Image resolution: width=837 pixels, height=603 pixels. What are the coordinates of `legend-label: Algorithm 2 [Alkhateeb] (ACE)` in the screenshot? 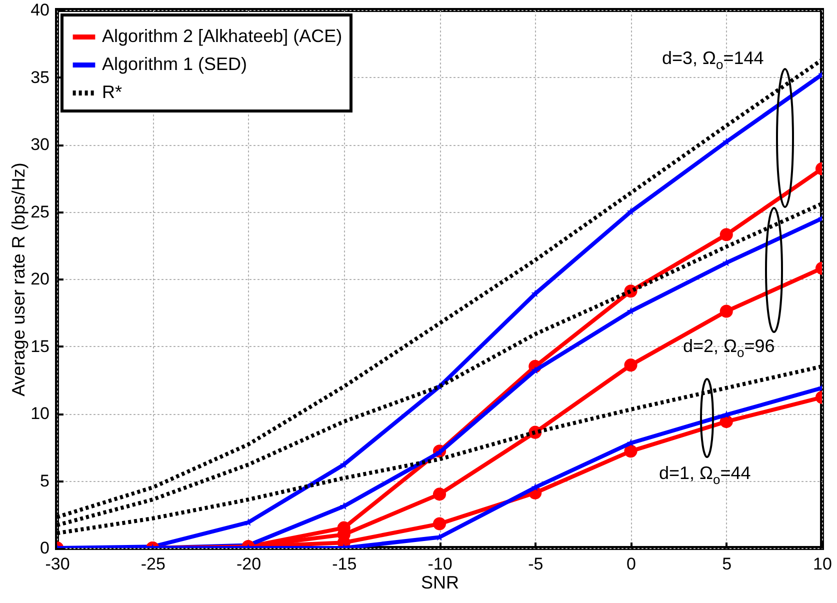 It's located at (222, 36).